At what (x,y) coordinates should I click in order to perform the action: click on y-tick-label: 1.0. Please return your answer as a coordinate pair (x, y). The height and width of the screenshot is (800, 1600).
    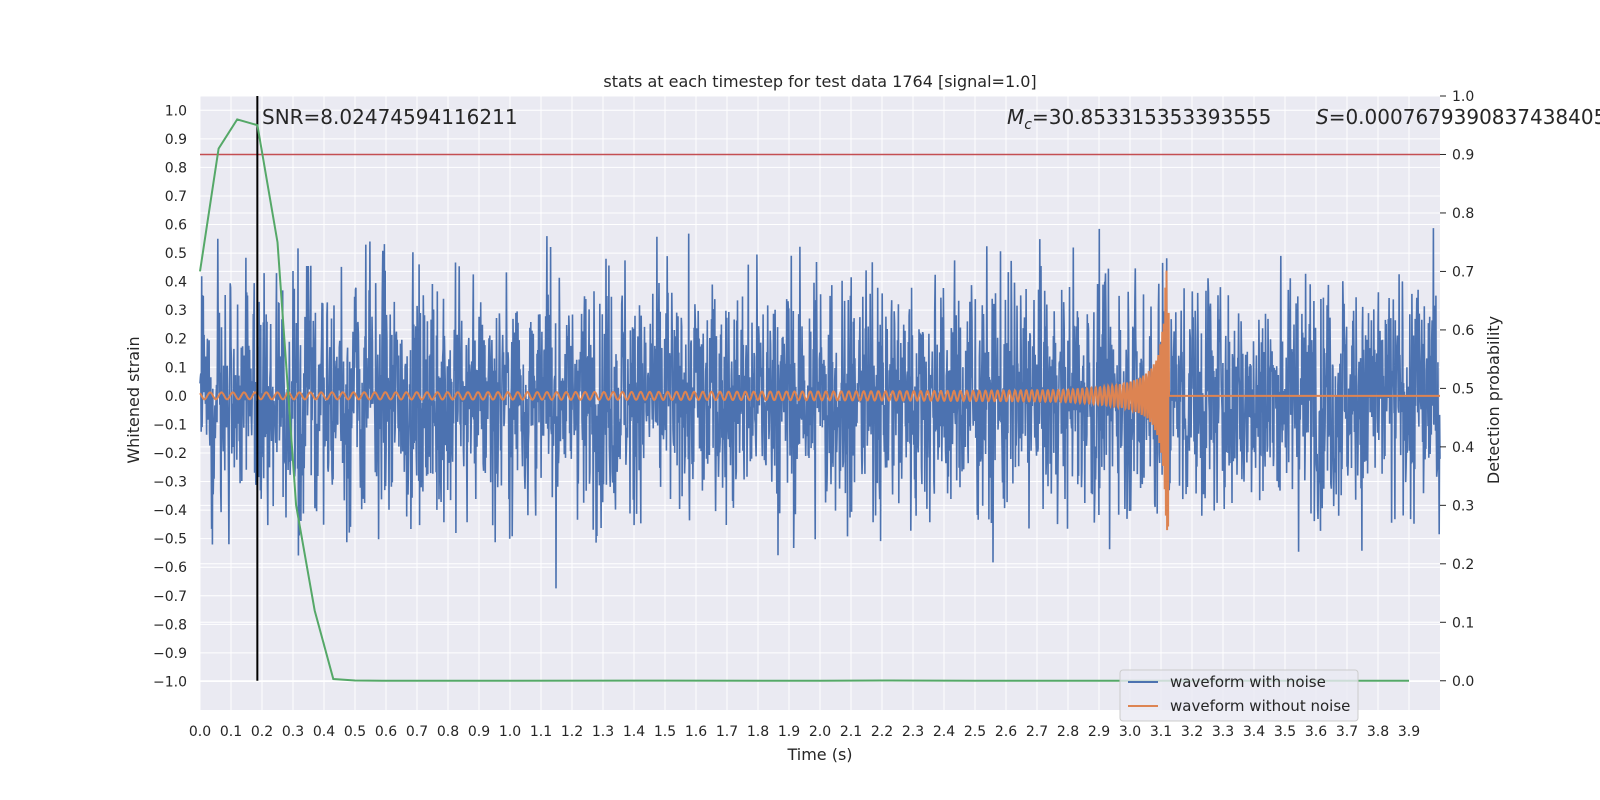
    Looking at the image, I should click on (176, 111).